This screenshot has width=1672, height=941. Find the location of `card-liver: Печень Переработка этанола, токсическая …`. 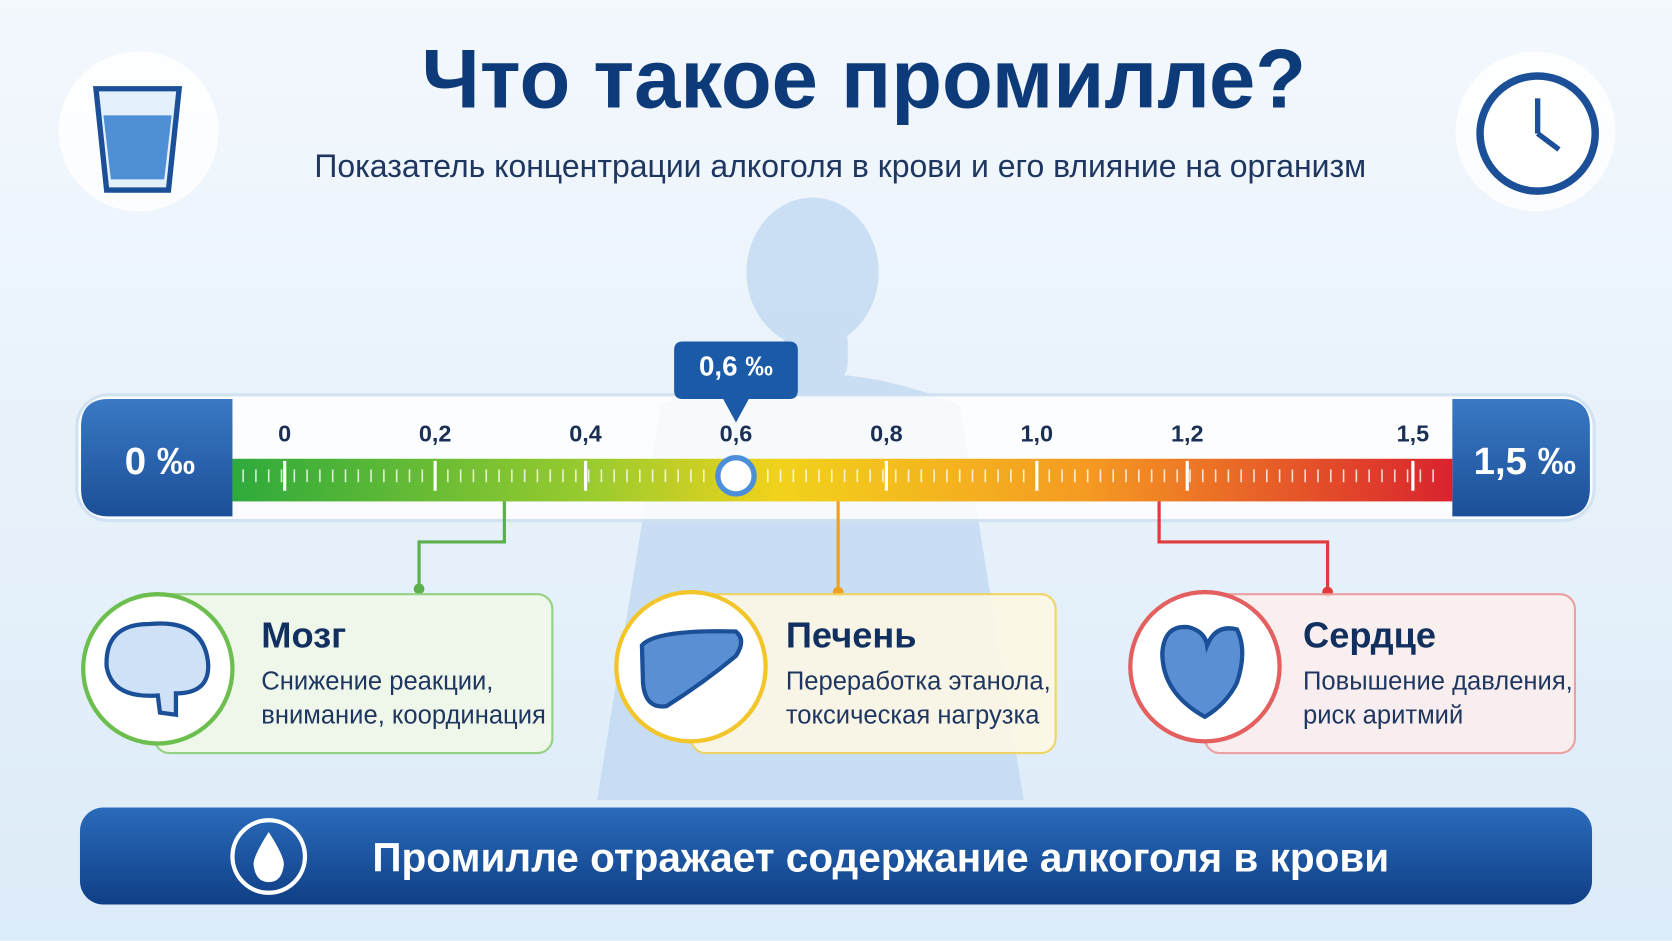

card-liver: Печень Переработка этанола, токсическая … is located at coordinates (835, 672).